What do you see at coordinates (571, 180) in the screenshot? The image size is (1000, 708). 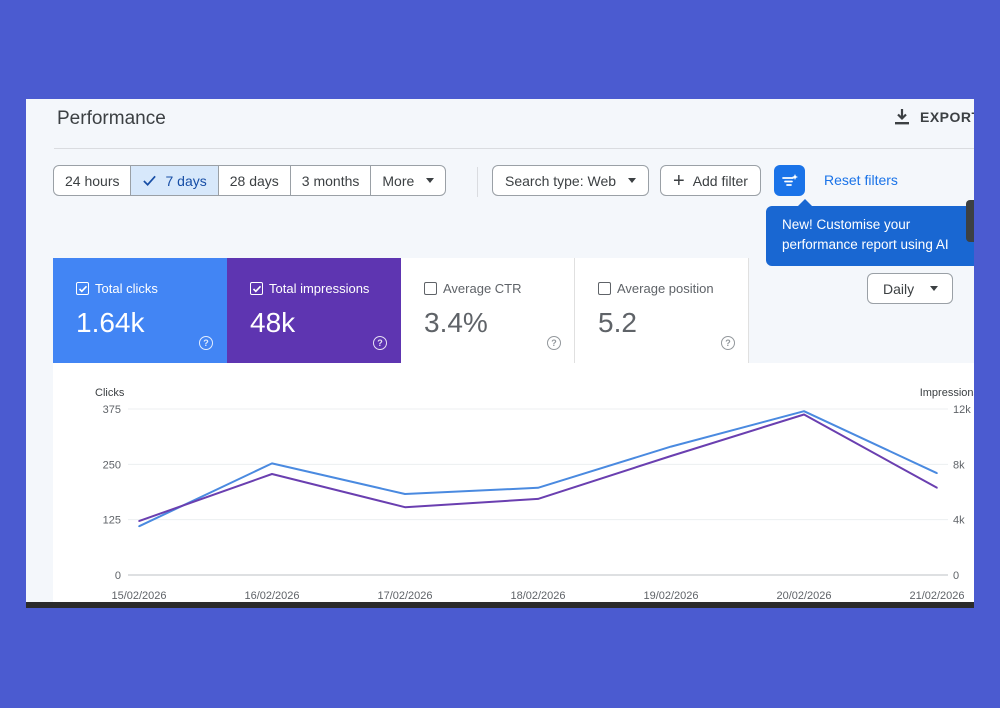 I see `search-type-dropdown: Search type: Web` at bounding box center [571, 180].